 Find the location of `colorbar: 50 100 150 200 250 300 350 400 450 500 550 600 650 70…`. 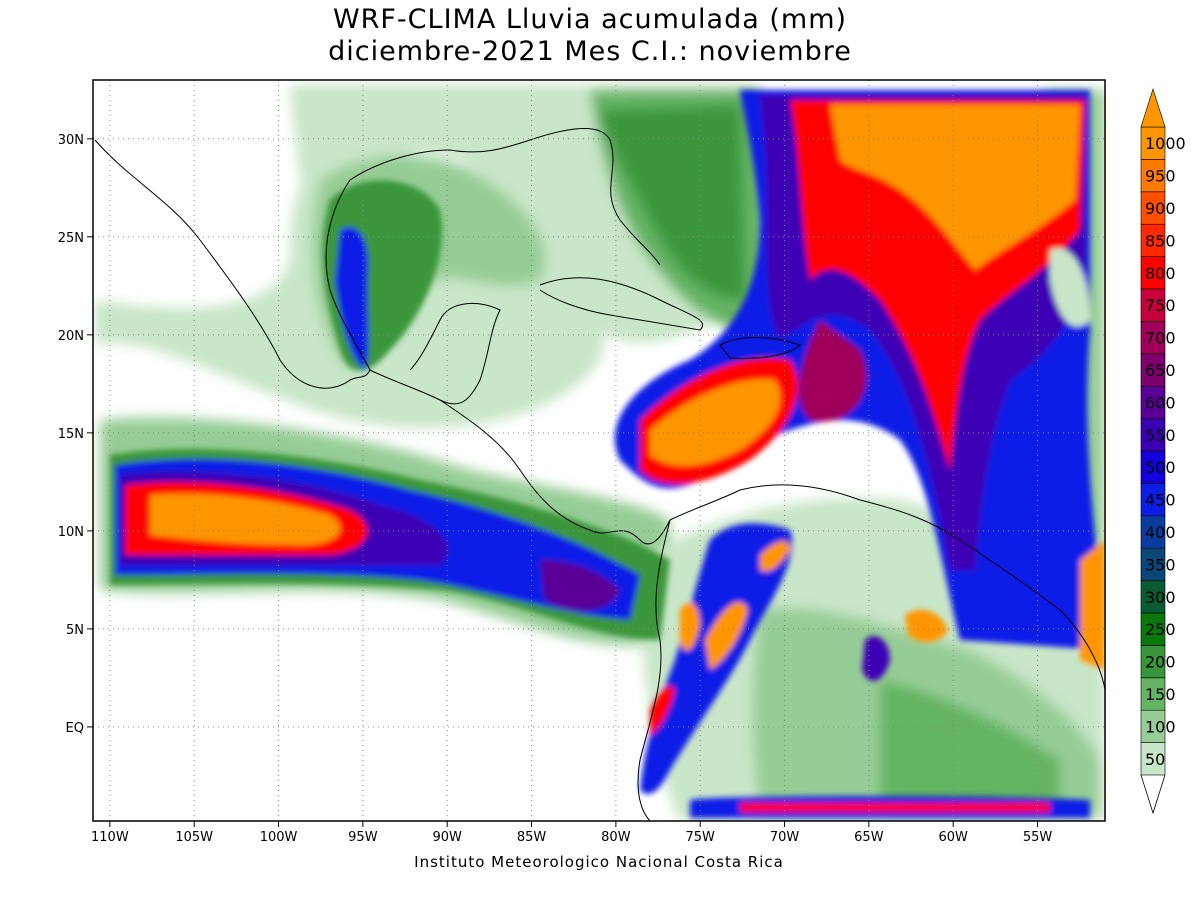

colorbar: 50 100 150 200 250 300 350 400 450 500 550 600 650 70… is located at coordinates (1163, 451).